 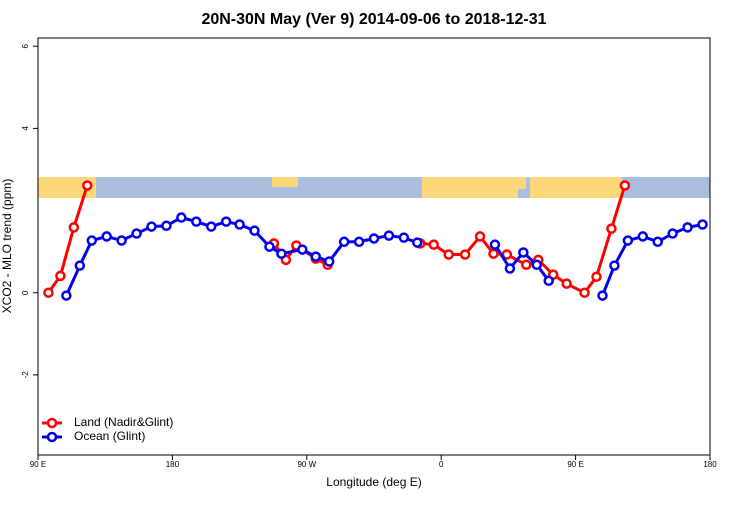 What do you see at coordinates (25, 128) in the screenshot?
I see `y-tick-label: 4` at bounding box center [25, 128].